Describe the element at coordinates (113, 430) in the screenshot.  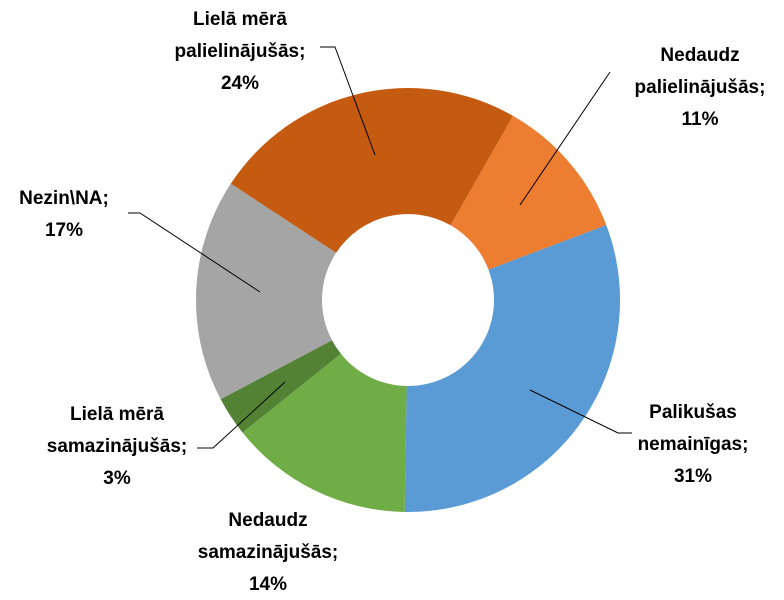
I see `category-name: Lielā mērā samazinājušās` at that location.